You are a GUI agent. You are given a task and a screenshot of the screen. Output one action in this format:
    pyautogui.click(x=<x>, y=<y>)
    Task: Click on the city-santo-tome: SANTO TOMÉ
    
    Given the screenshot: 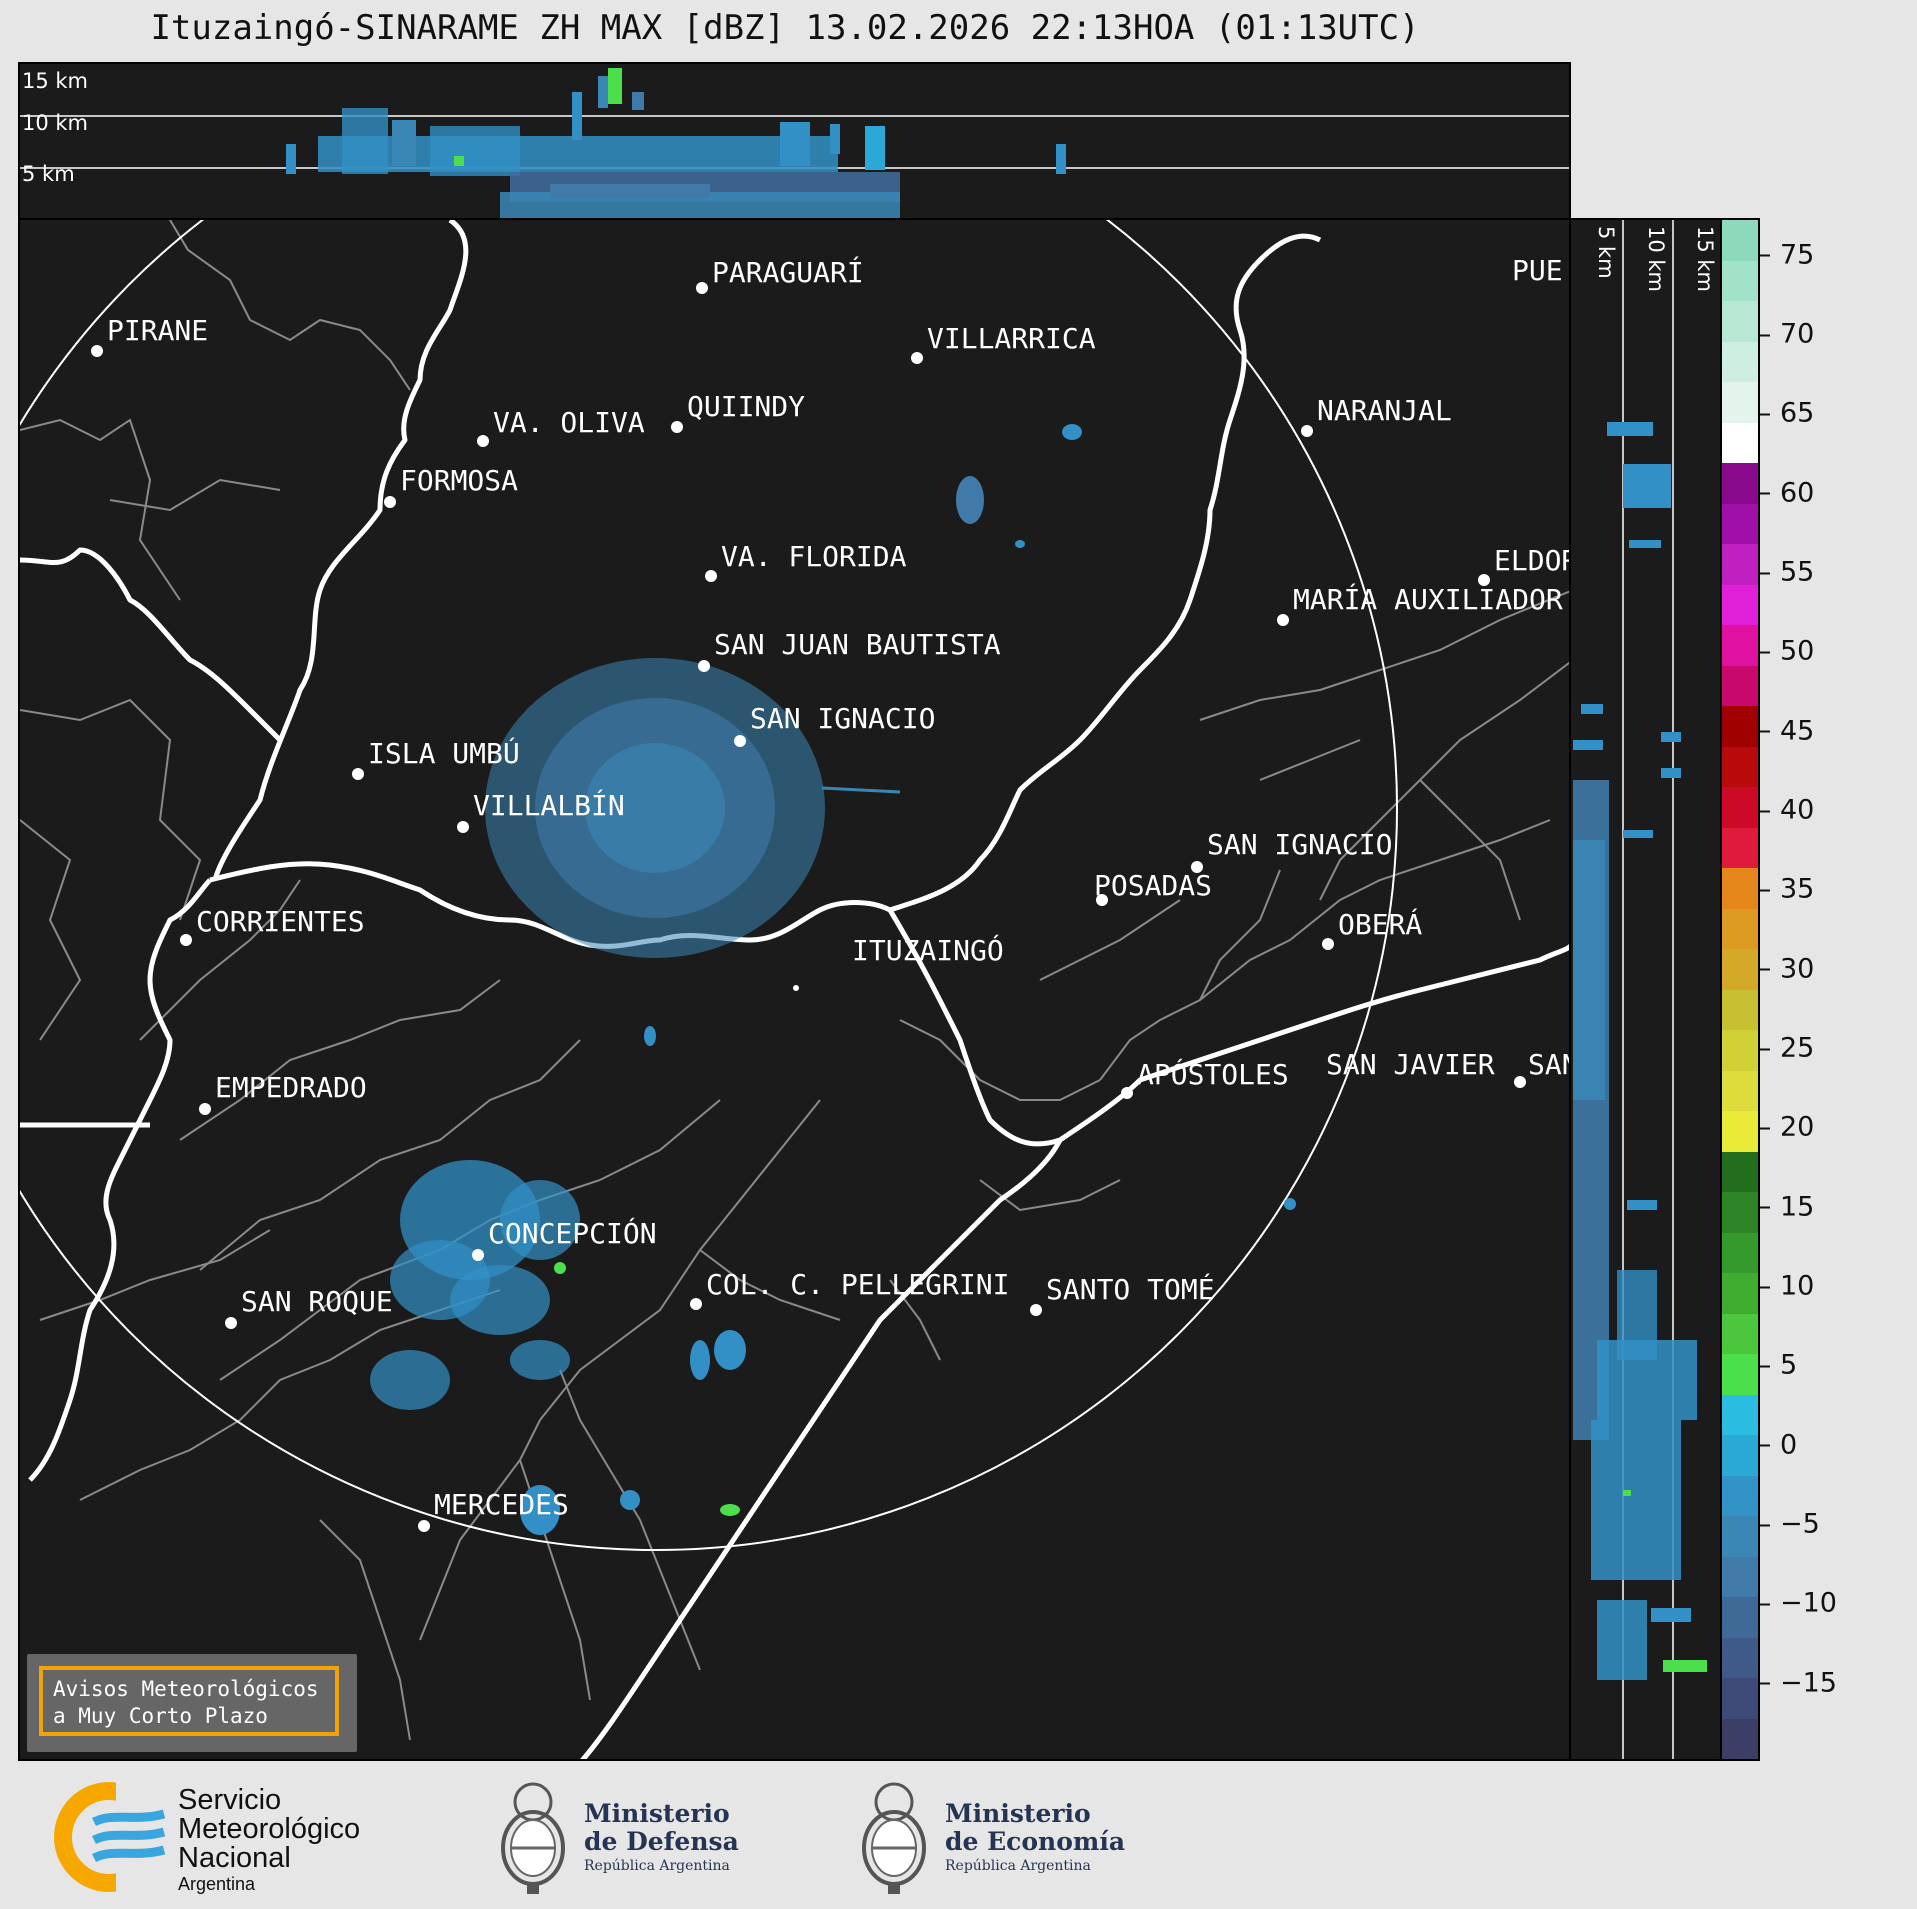 What is the action you would take?
    pyautogui.click(x=1122, y=1294)
    